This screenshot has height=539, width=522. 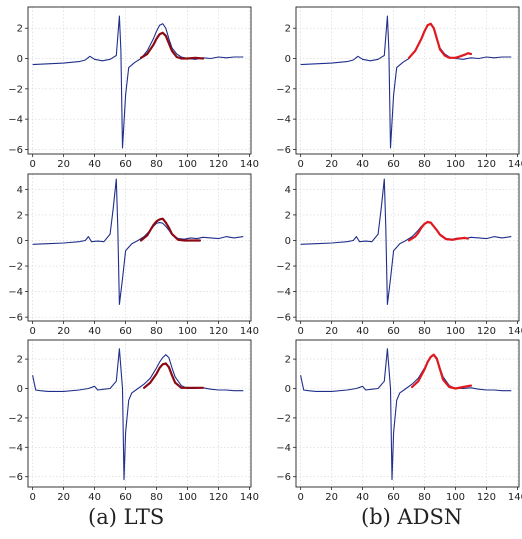 I want to click on panel-5: 0 20 40 60 80 100 120 140 −6 −4 −2 0 2, so click(x=133, y=421).